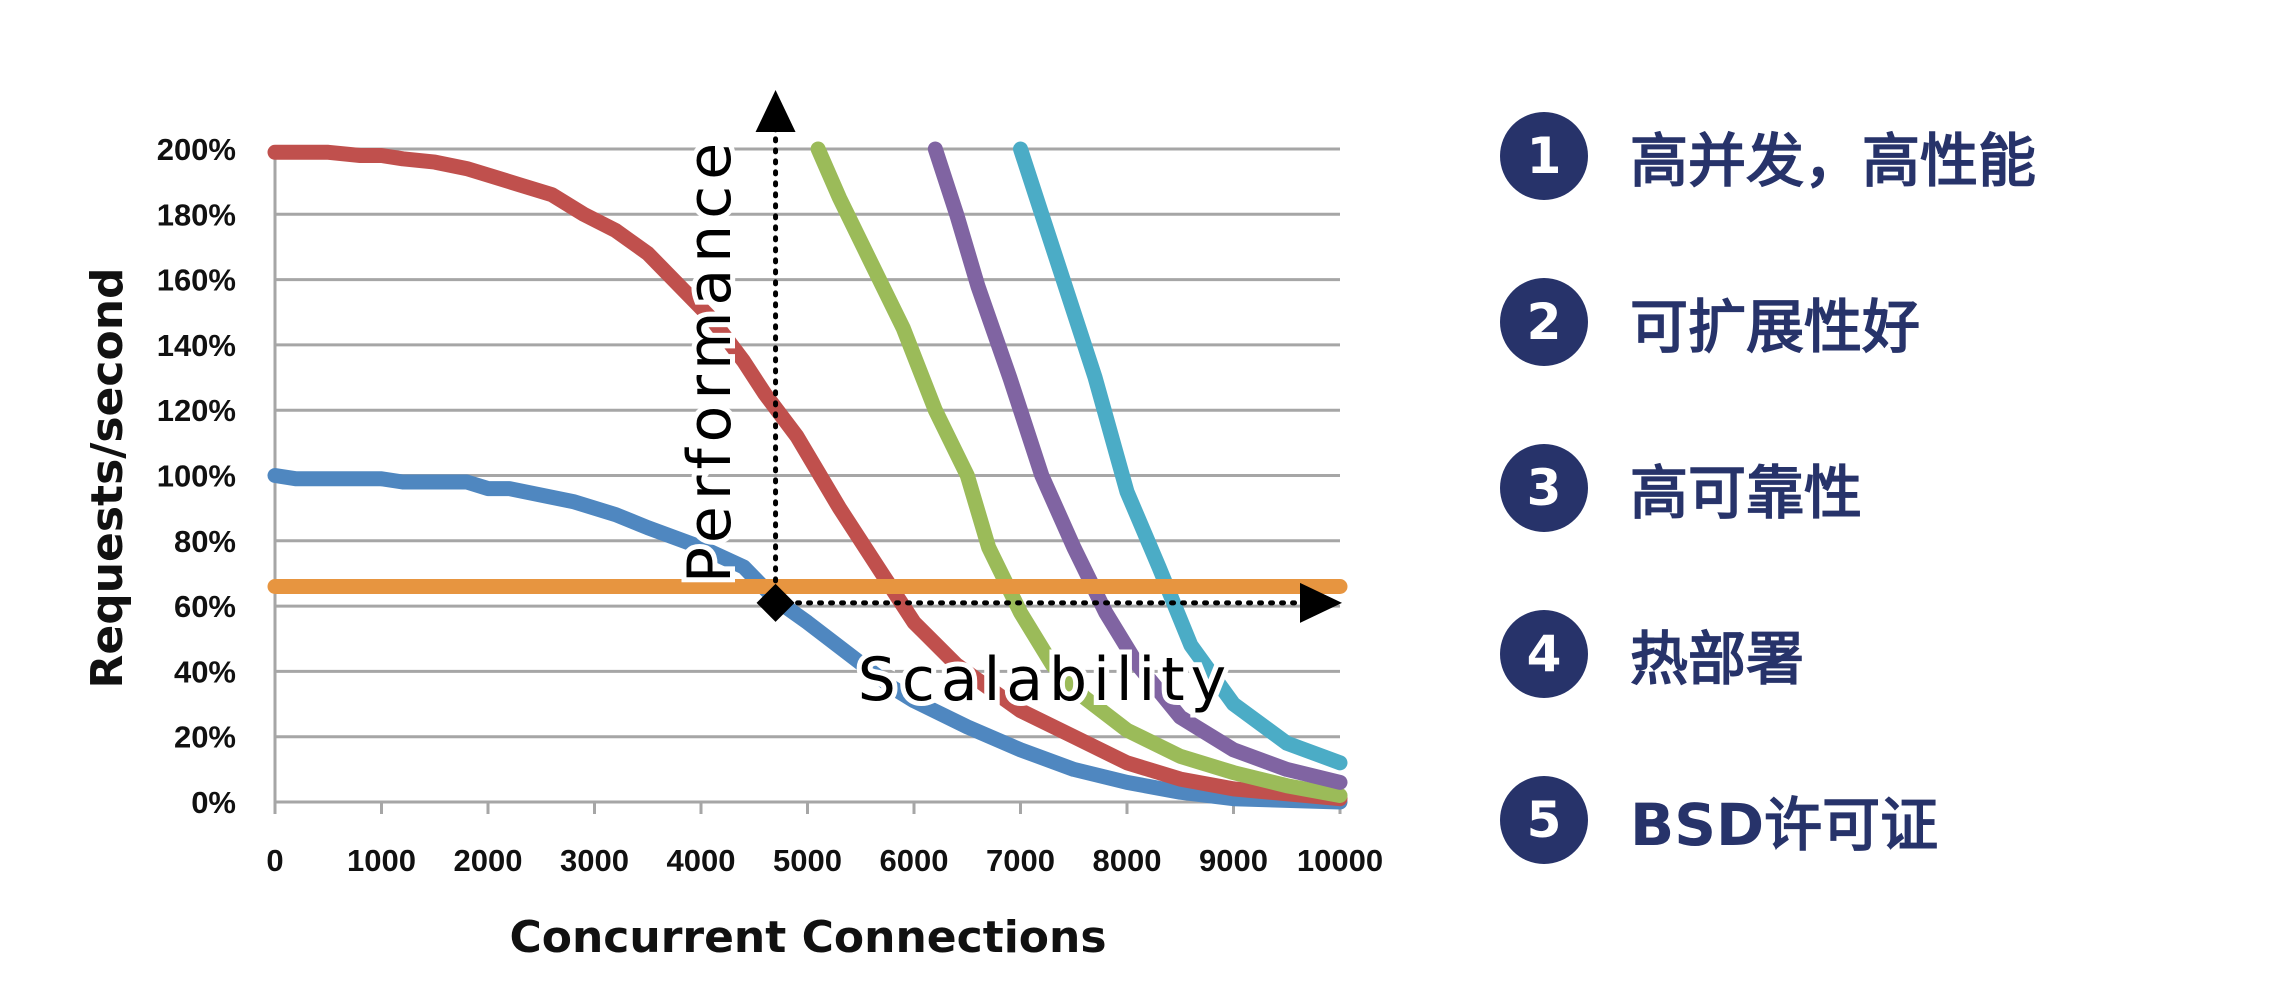 Image resolution: width=2280 pixels, height=1000 pixels. I want to click on y-tick-label: 20%, so click(205, 737).